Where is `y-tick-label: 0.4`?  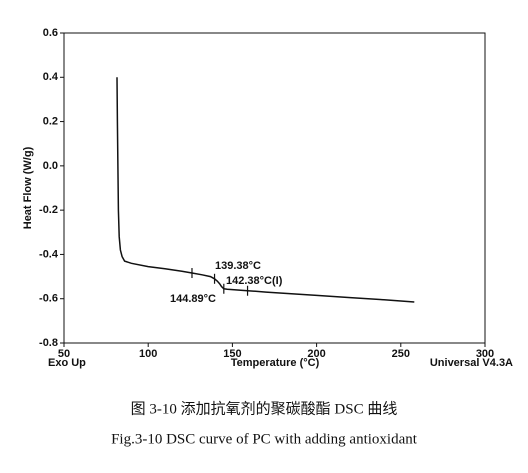
y-tick-label: 0.4 is located at coordinates (51, 77).